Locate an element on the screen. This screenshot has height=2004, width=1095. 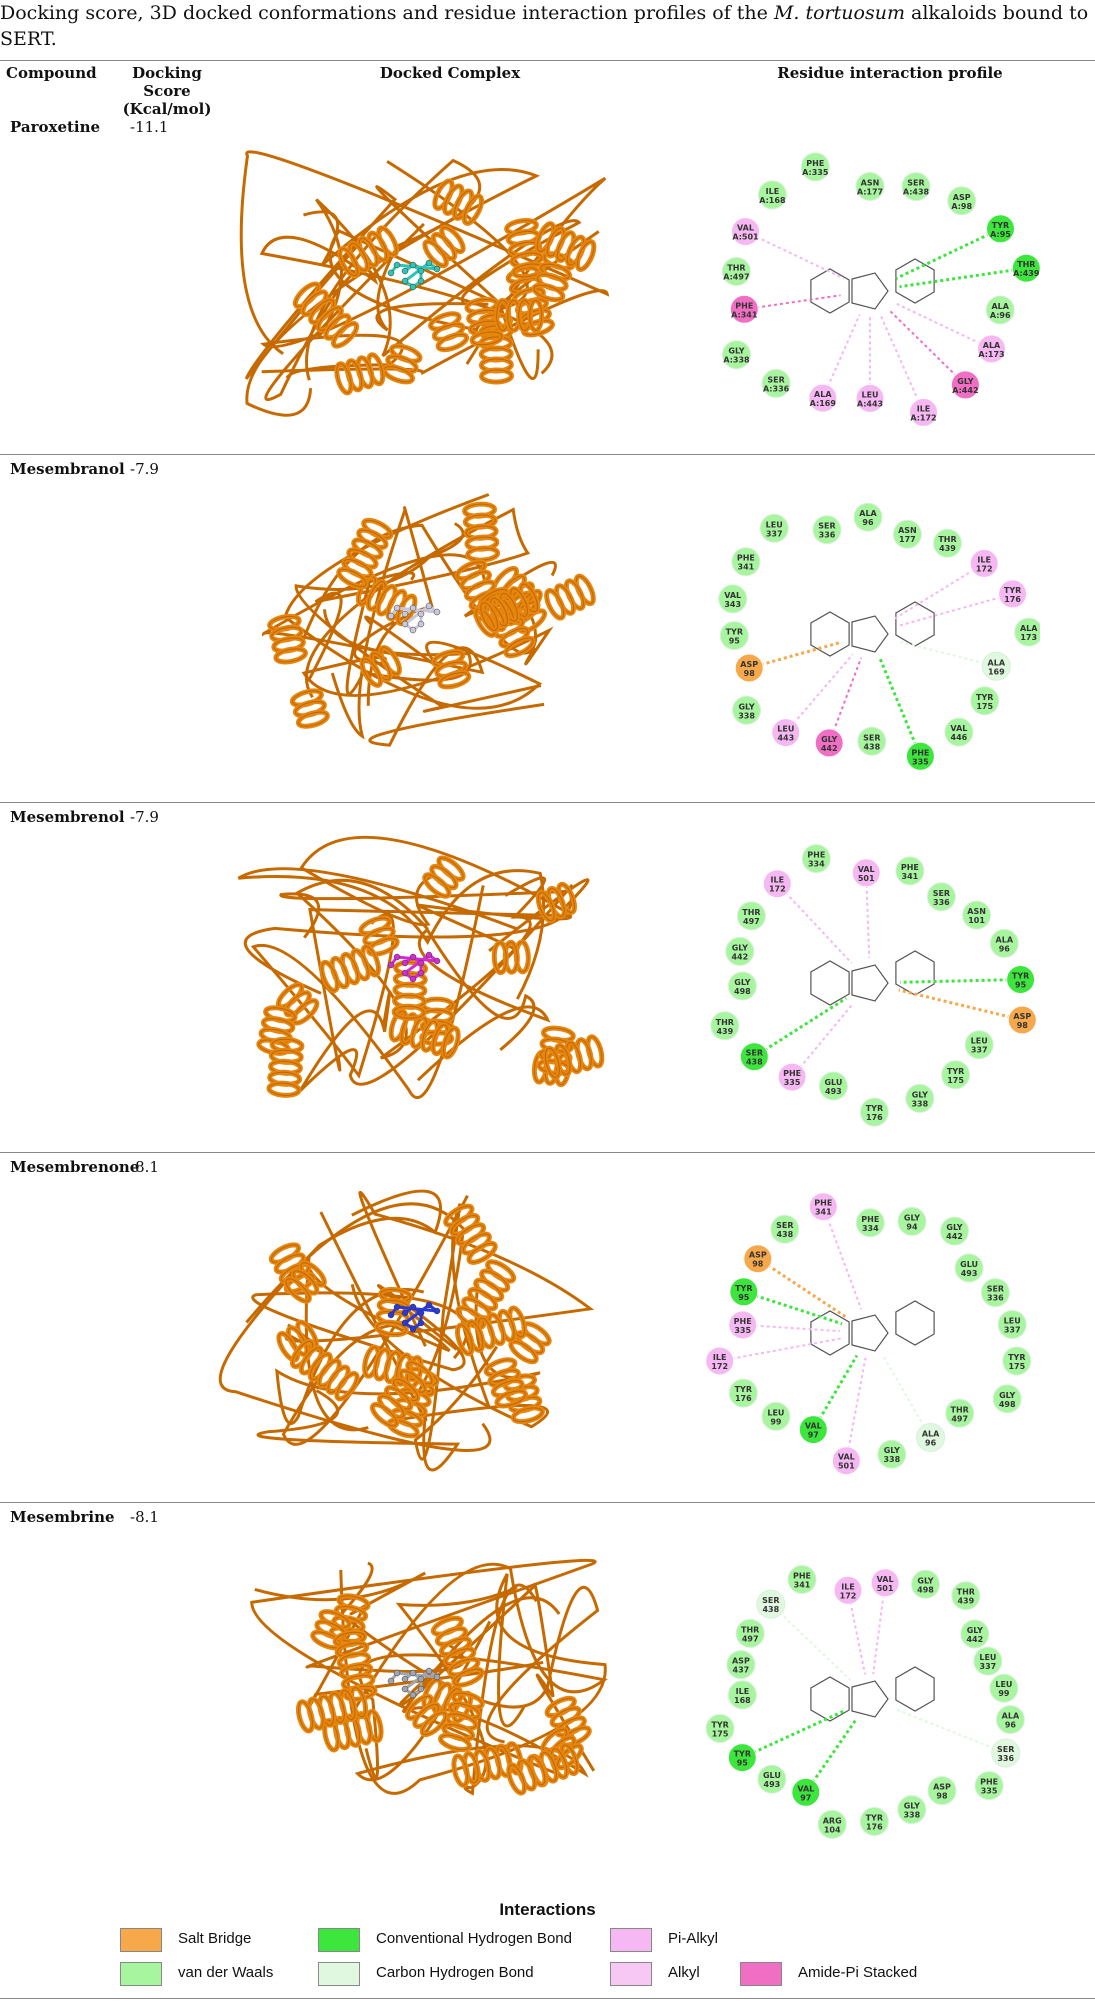
header-score: Docking Score (Kcal/mol) is located at coordinates (167, 91).